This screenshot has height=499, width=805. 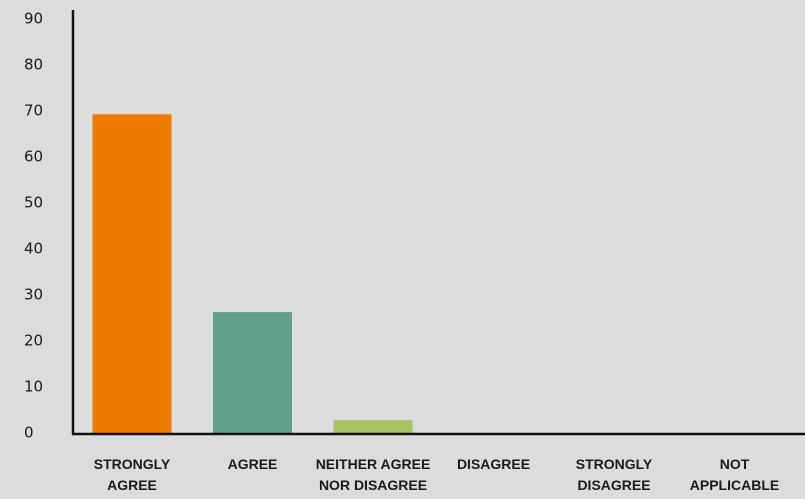 I want to click on y-tick-label: 40, so click(x=33, y=249).